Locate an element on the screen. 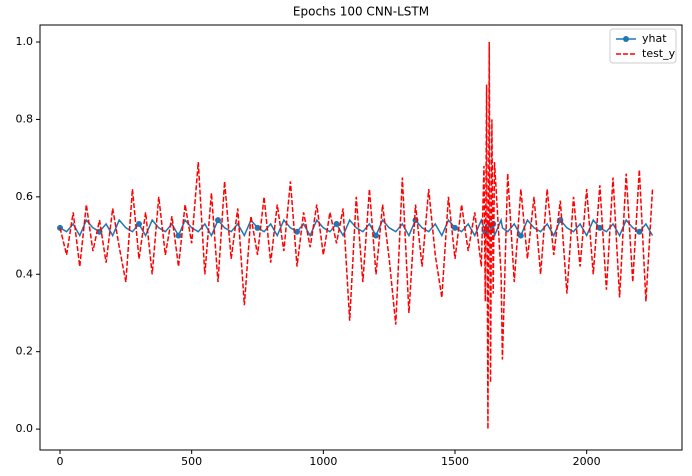  legend-label: test_y is located at coordinates (659, 53).